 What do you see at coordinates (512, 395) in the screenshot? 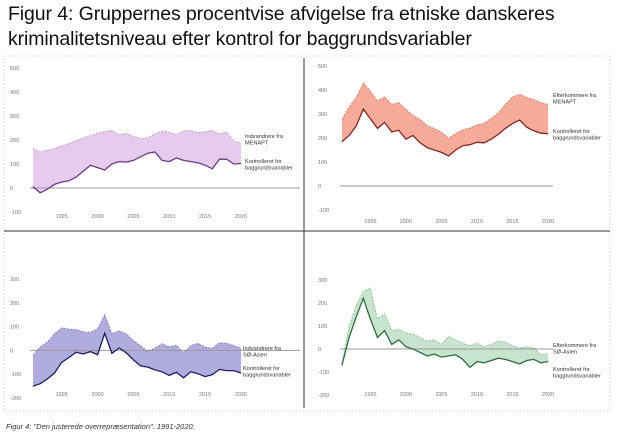
I see `chart-efterkommere-so-asien-xtick: 2015` at bounding box center [512, 395].